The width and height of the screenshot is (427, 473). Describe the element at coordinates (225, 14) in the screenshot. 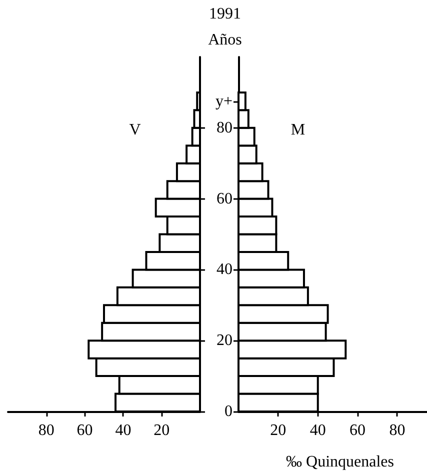

I see `chart-title: 1991` at that location.